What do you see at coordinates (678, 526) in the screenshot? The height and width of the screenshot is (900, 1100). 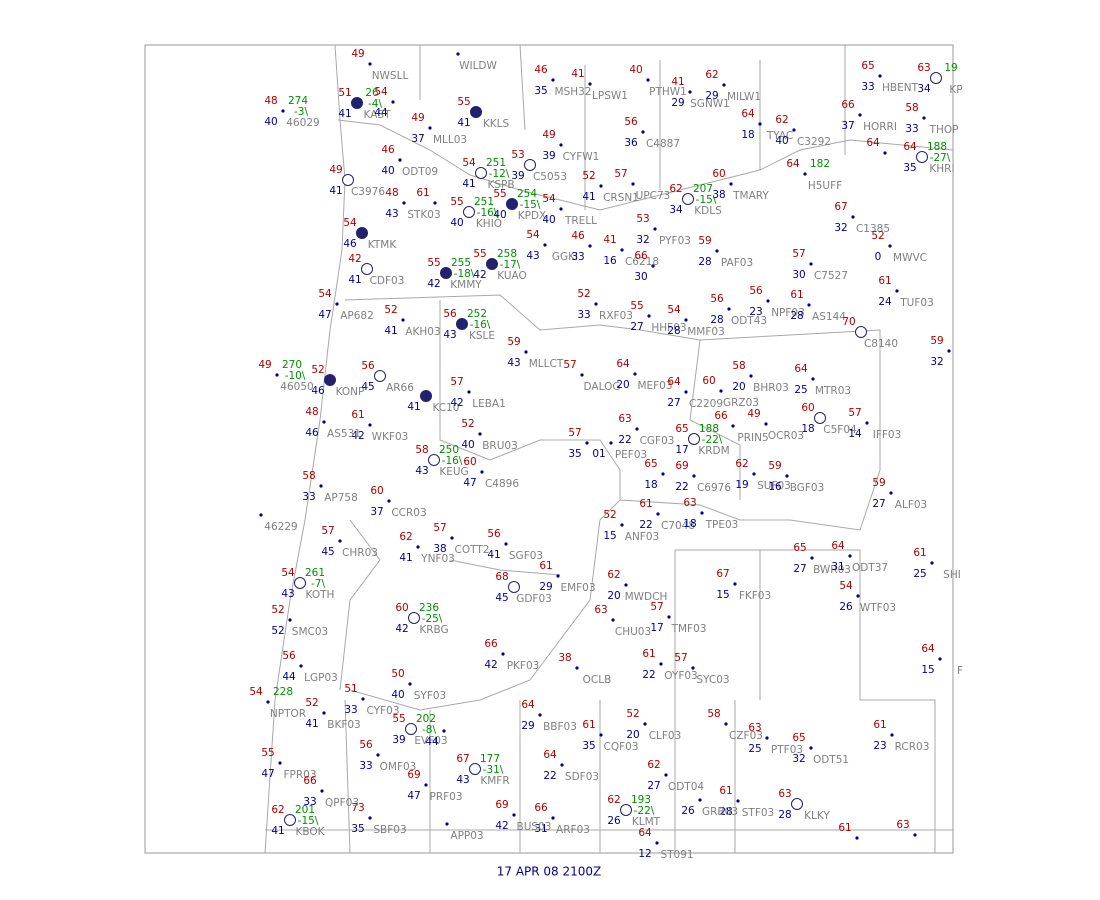 I see `station-id: C7048` at bounding box center [678, 526].